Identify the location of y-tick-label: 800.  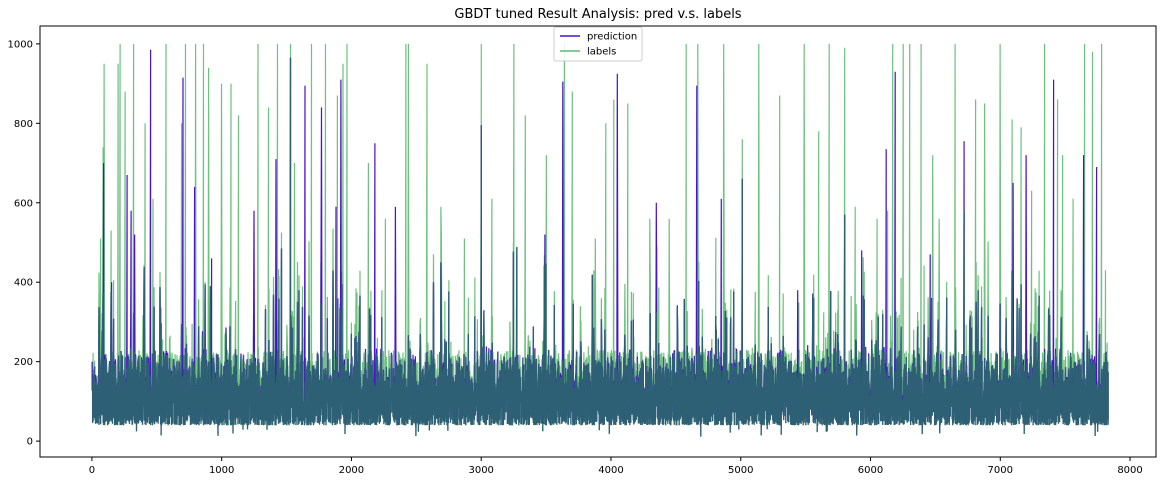
(23, 124).